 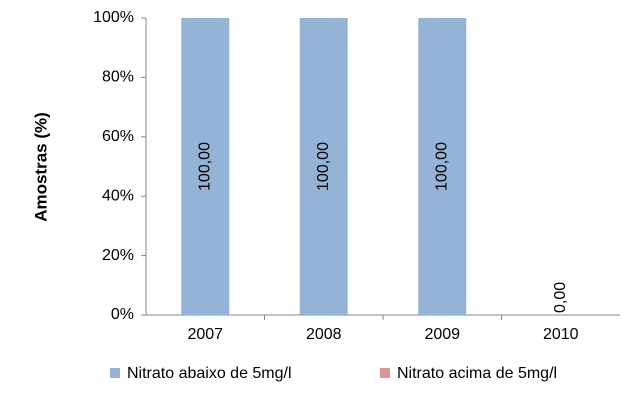 What do you see at coordinates (477, 373) in the screenshot?
I see `legend-label: Nitrato acima de 5mg/l` at bounding box center [477, 373].